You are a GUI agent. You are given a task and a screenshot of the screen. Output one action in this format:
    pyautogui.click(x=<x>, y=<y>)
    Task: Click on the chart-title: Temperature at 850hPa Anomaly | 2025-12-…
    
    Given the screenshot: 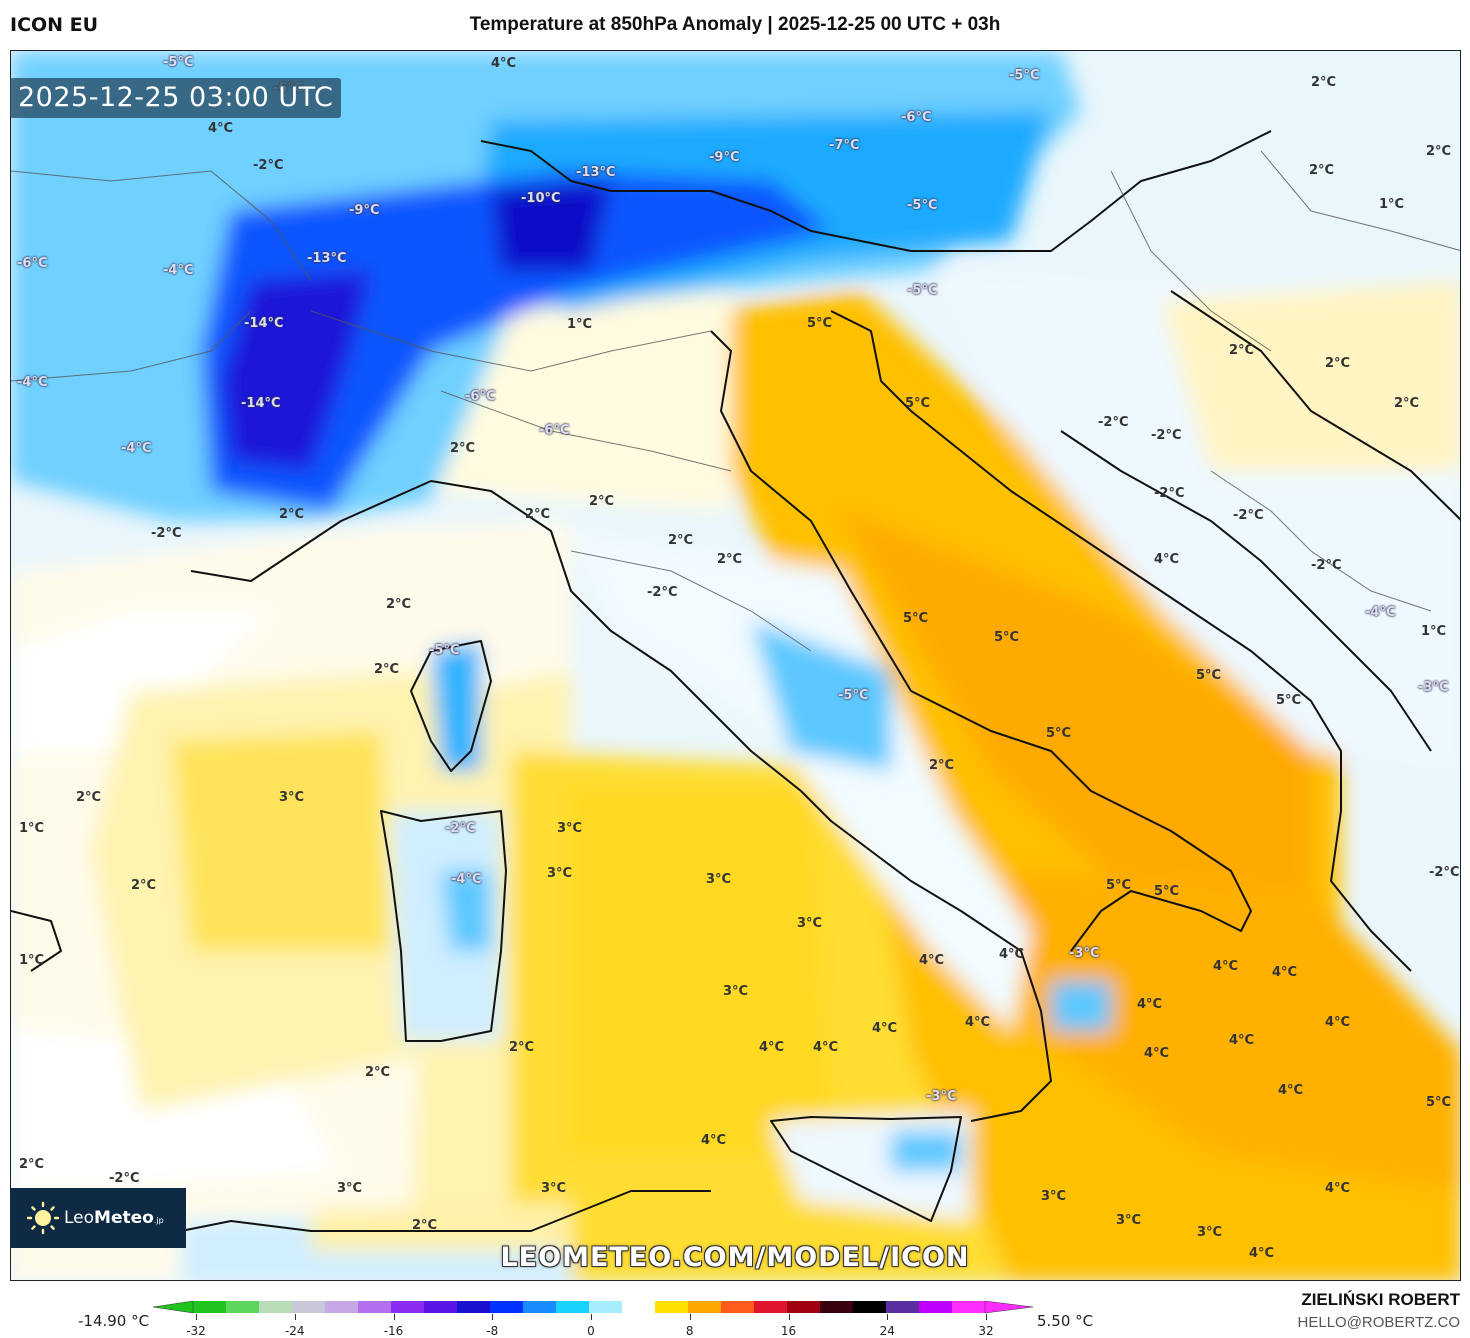 What is the action you would take?
    pyautogui.click(x=735, y=24)
    